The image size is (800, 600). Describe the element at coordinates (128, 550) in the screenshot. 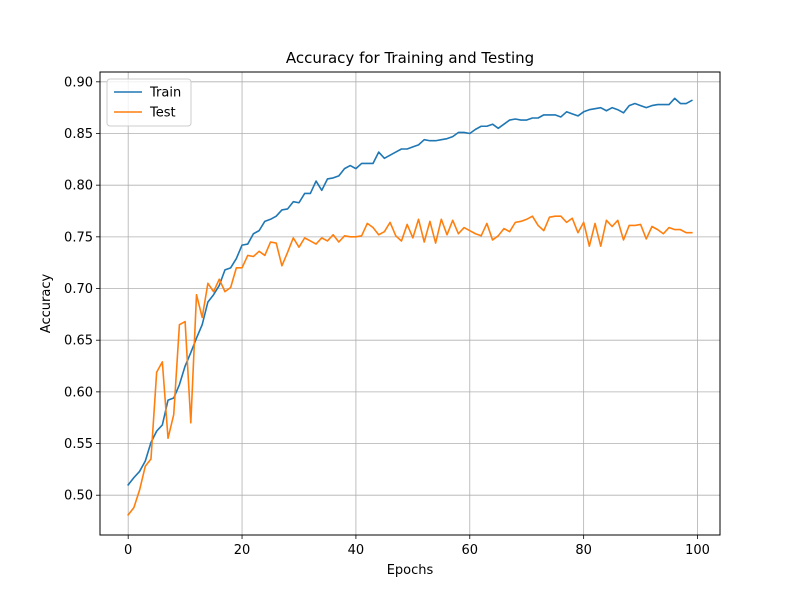

I see `x-tick-label: 0` at that location.